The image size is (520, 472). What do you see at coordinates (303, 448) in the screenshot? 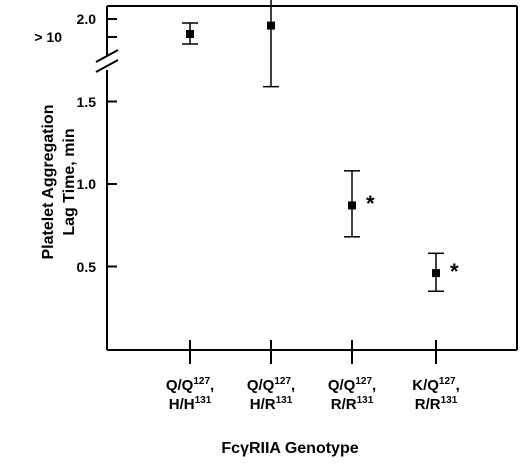
I see `x-axis-title-suffix: RIIA Genotype` at bounding box center [303, 448].